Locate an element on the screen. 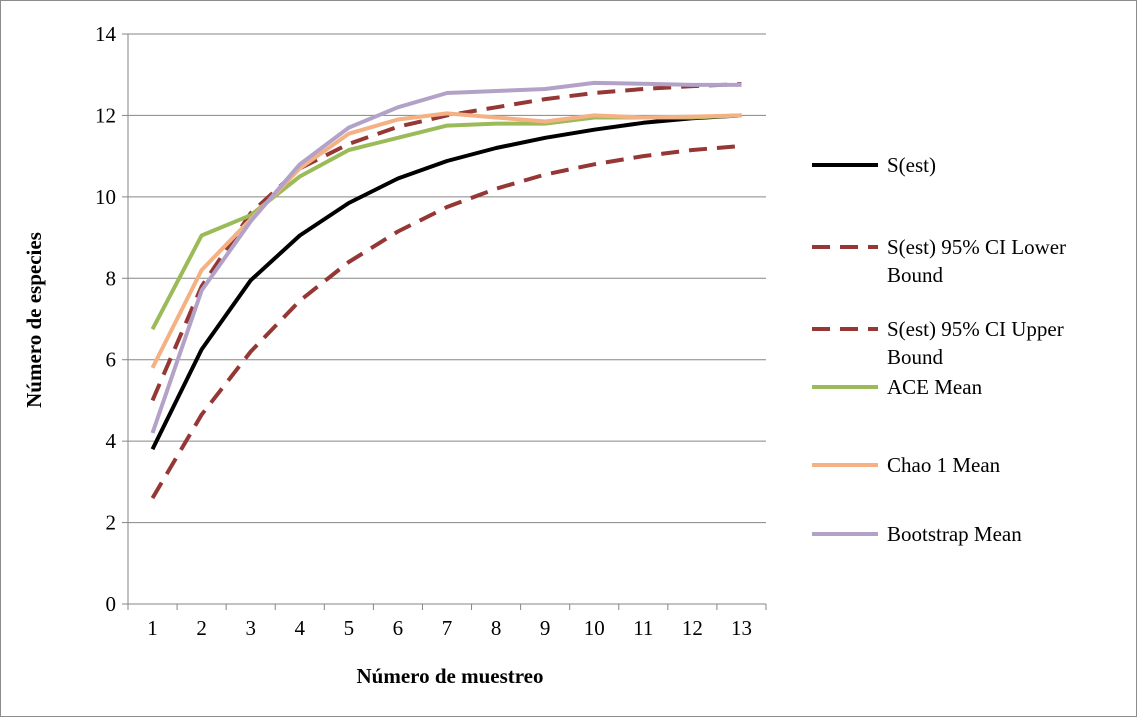 The width and height of the screenshot is (1137, 717). x-tick-label: 2 is located at coordinates (201, 628).